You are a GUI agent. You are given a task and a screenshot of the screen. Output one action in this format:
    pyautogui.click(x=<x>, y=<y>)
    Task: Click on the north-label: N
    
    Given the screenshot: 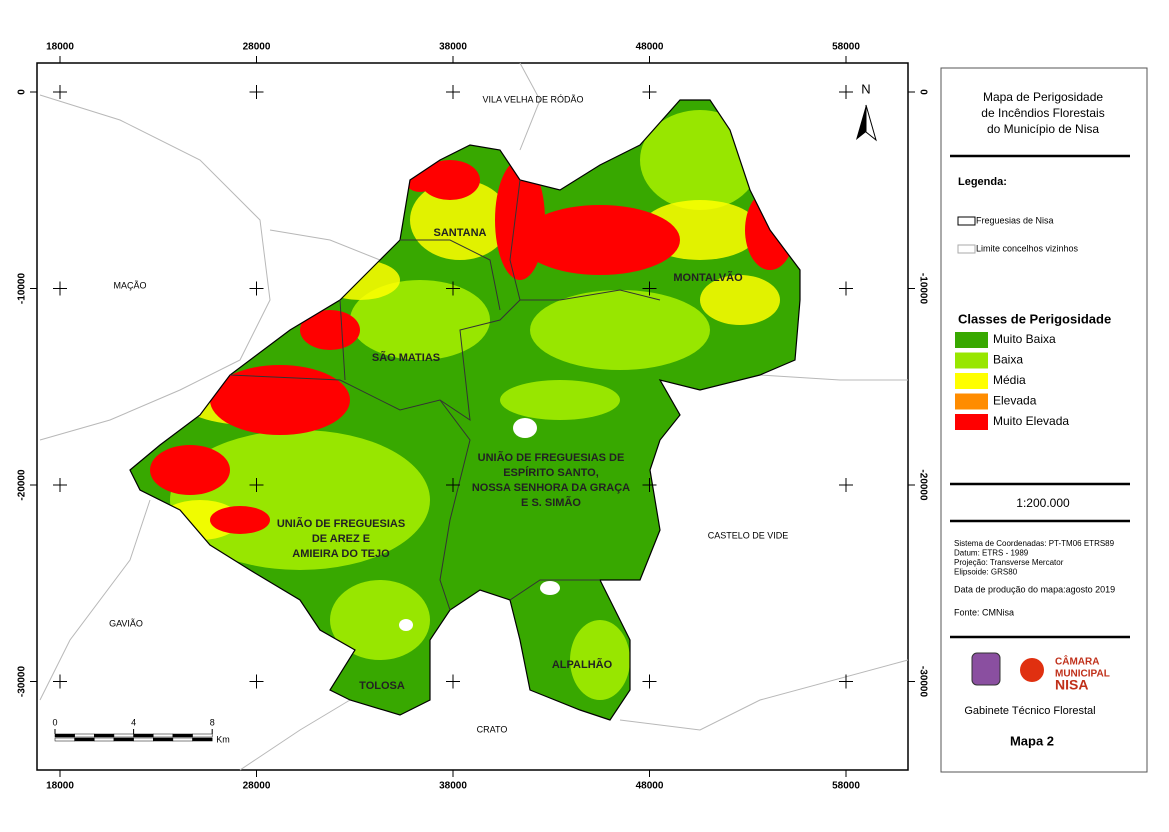 What is the action you would take?
    pyautogui.click(x=865, y=88)
    